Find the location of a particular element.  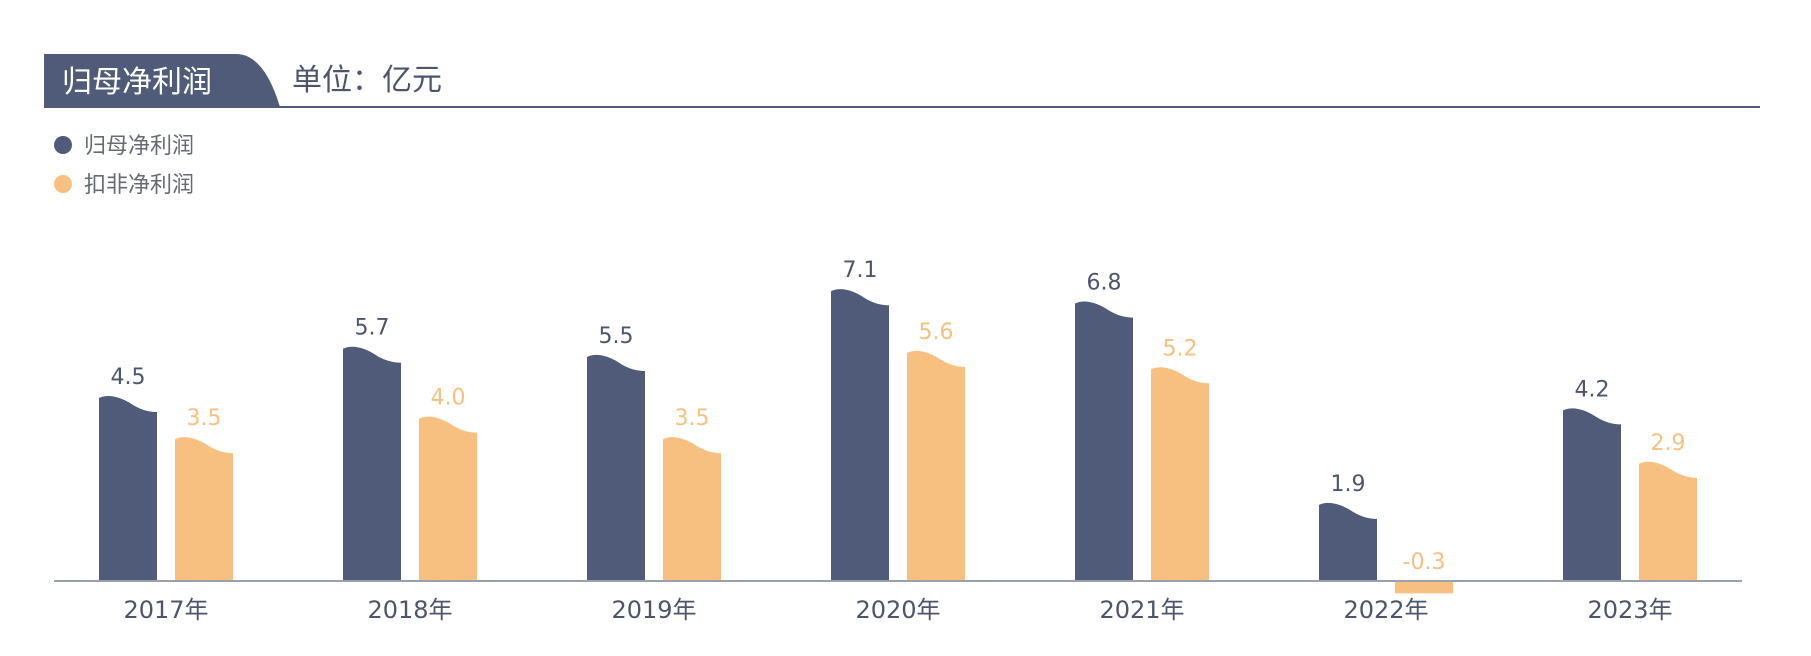

data-label-primary: 4.5 is located at coordinates (128, 377).